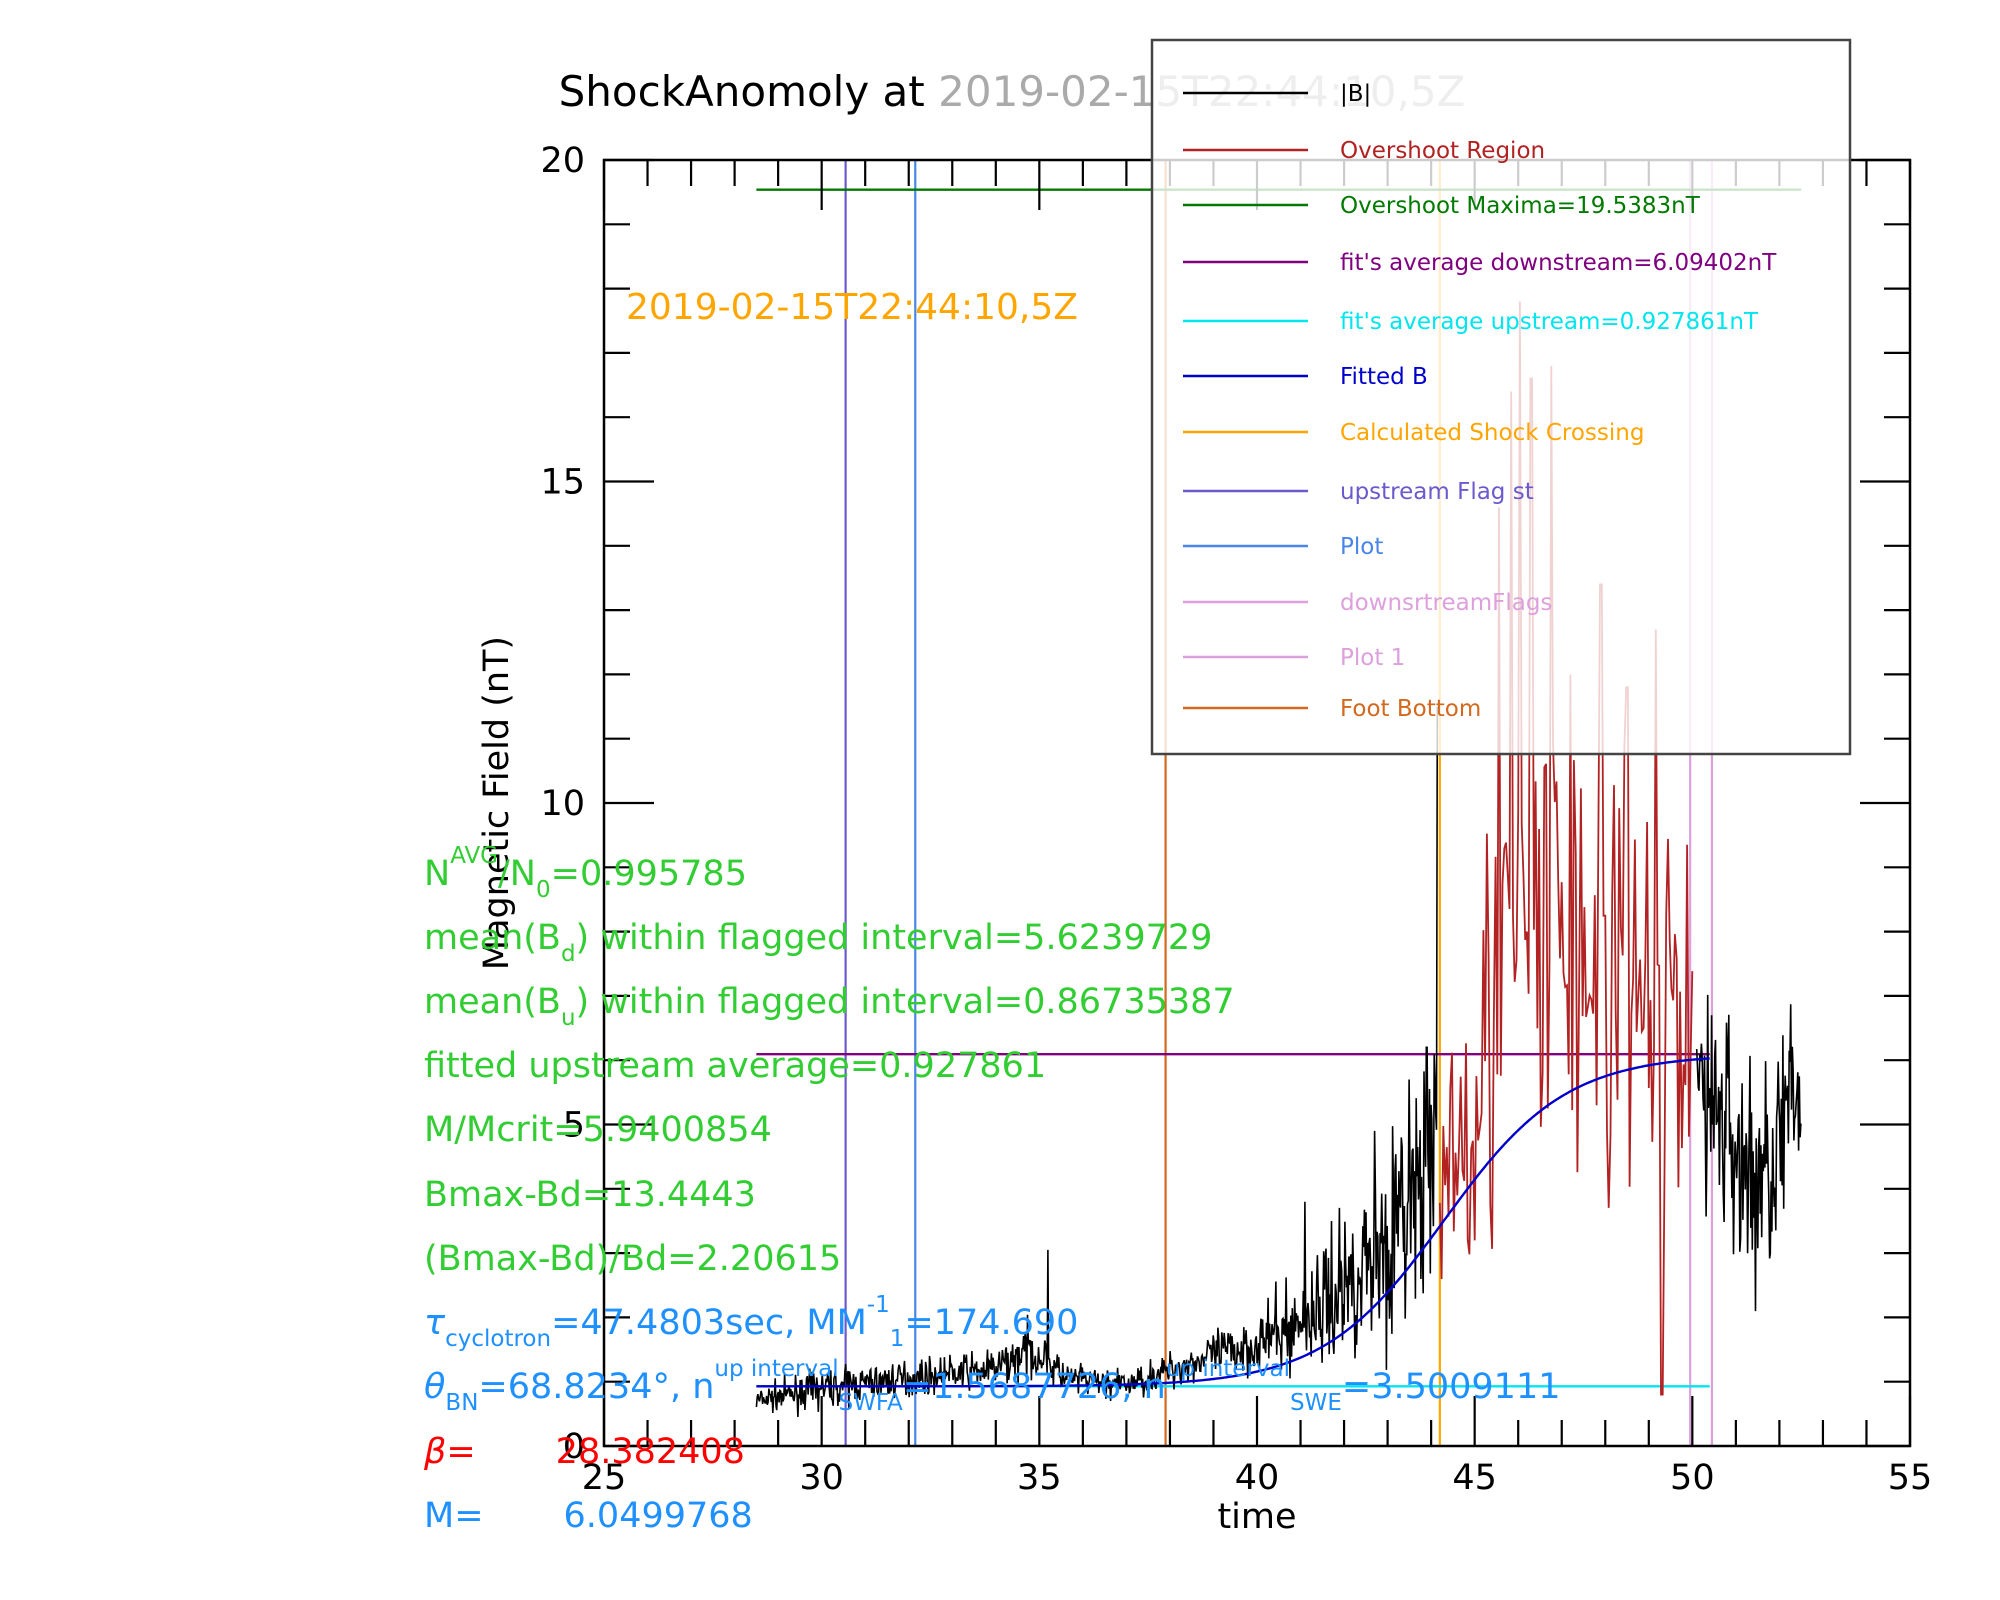 This screenshot has width=2000, height=1600. Describe the element at coordinates (1361, 547) in the screenshot. I see `legend-label-plot: Plot` at that location.